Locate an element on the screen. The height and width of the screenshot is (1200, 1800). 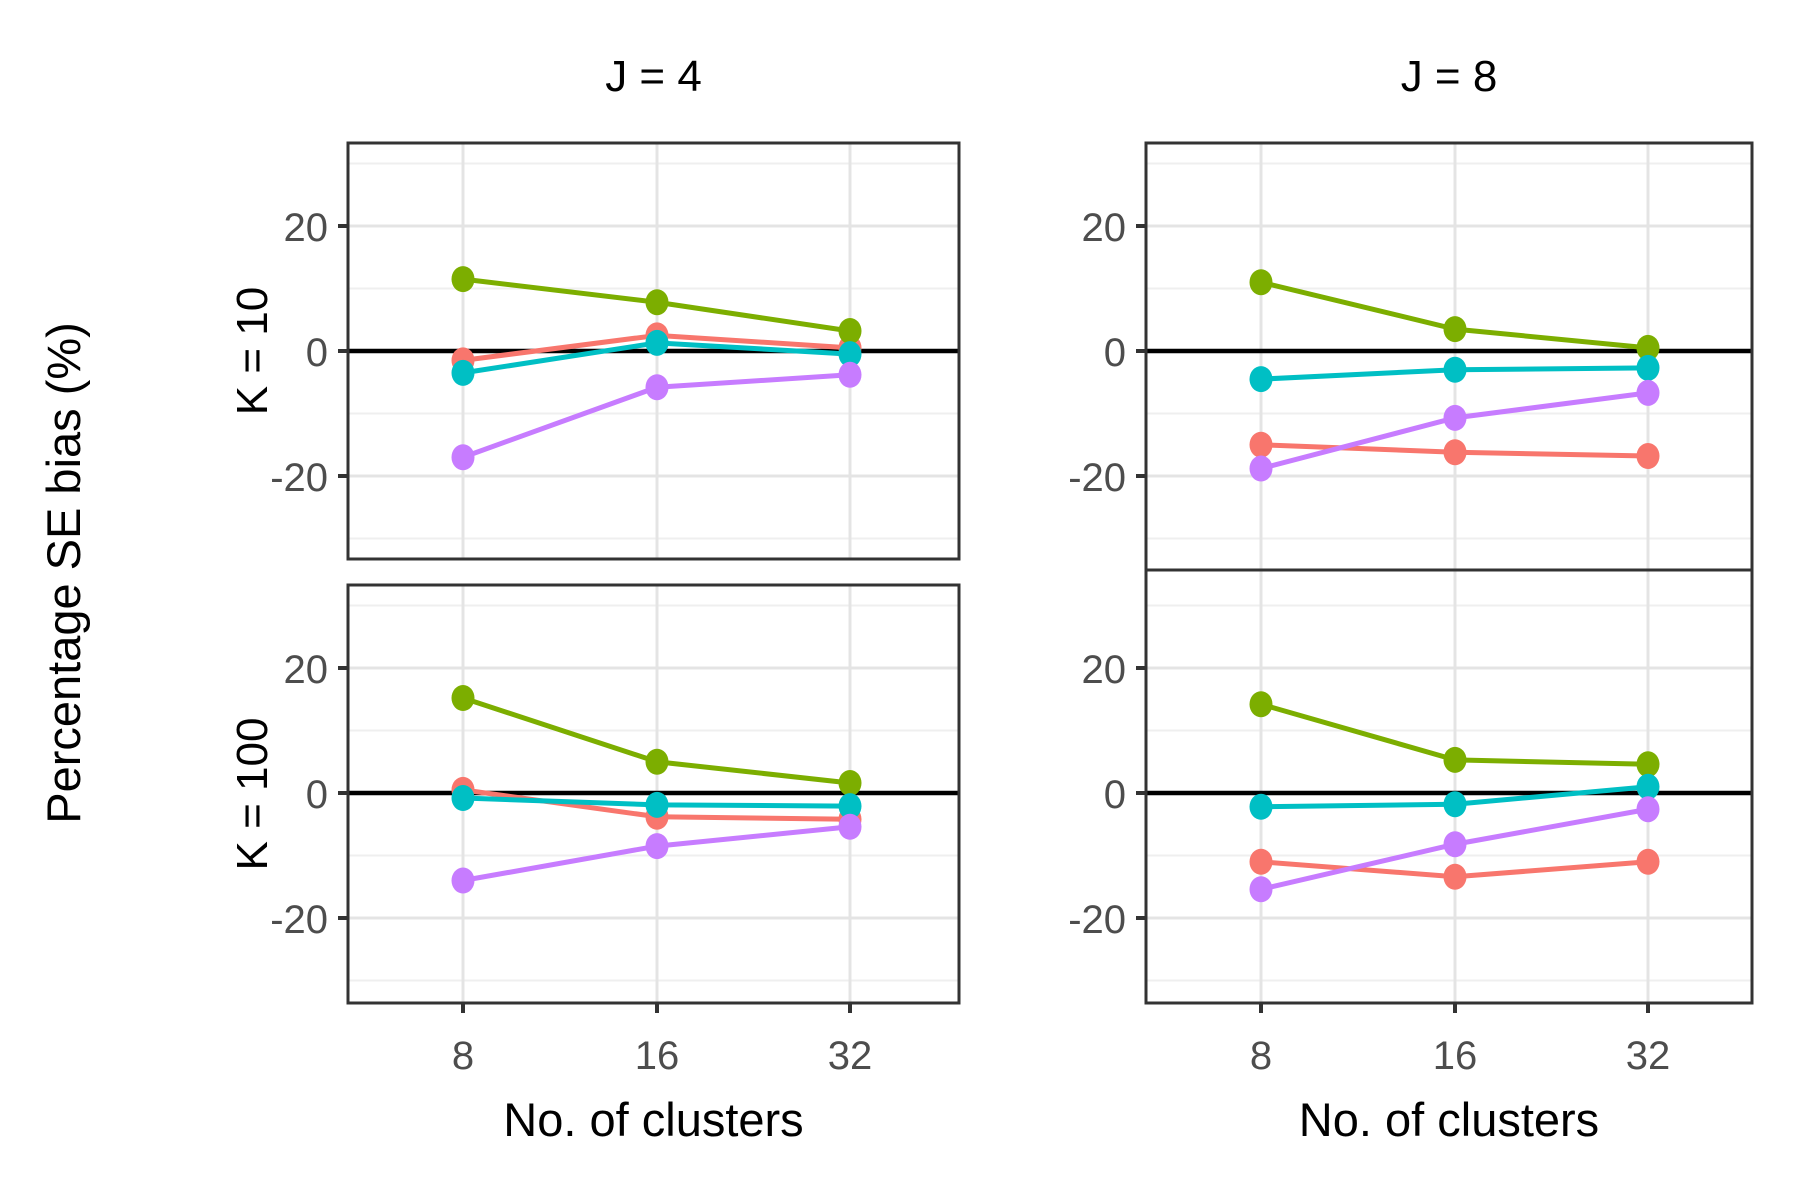
facet-row-label: K = 10 is located at coordinates (252, 351).